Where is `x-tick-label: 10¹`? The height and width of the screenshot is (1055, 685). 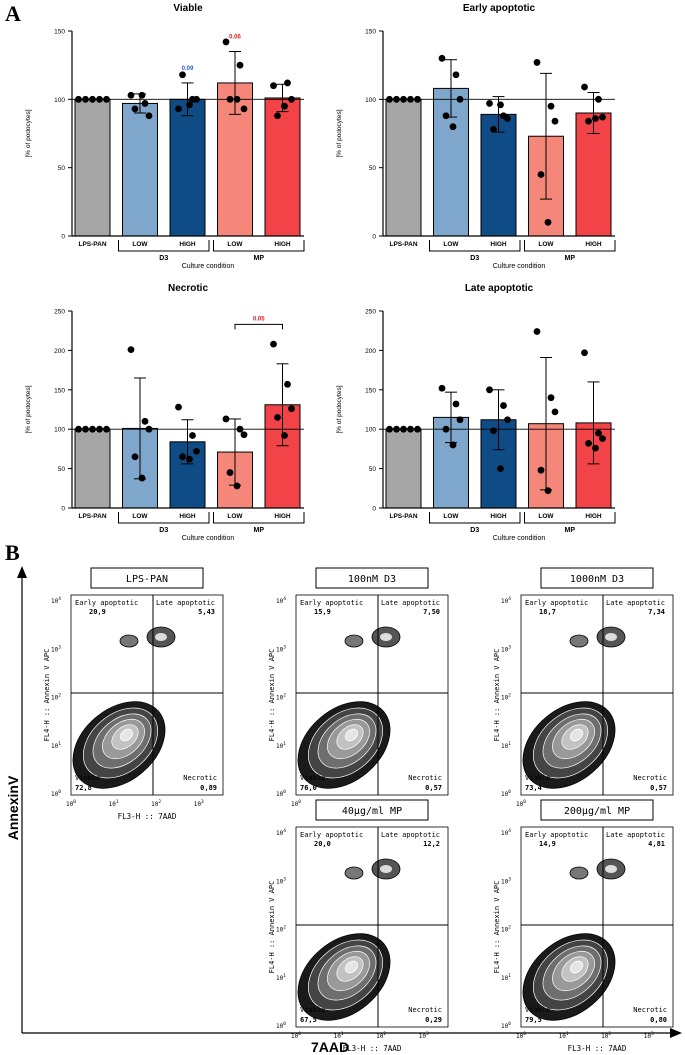 x-tick-label: 10¹ is located at coordinates (564, 1035).